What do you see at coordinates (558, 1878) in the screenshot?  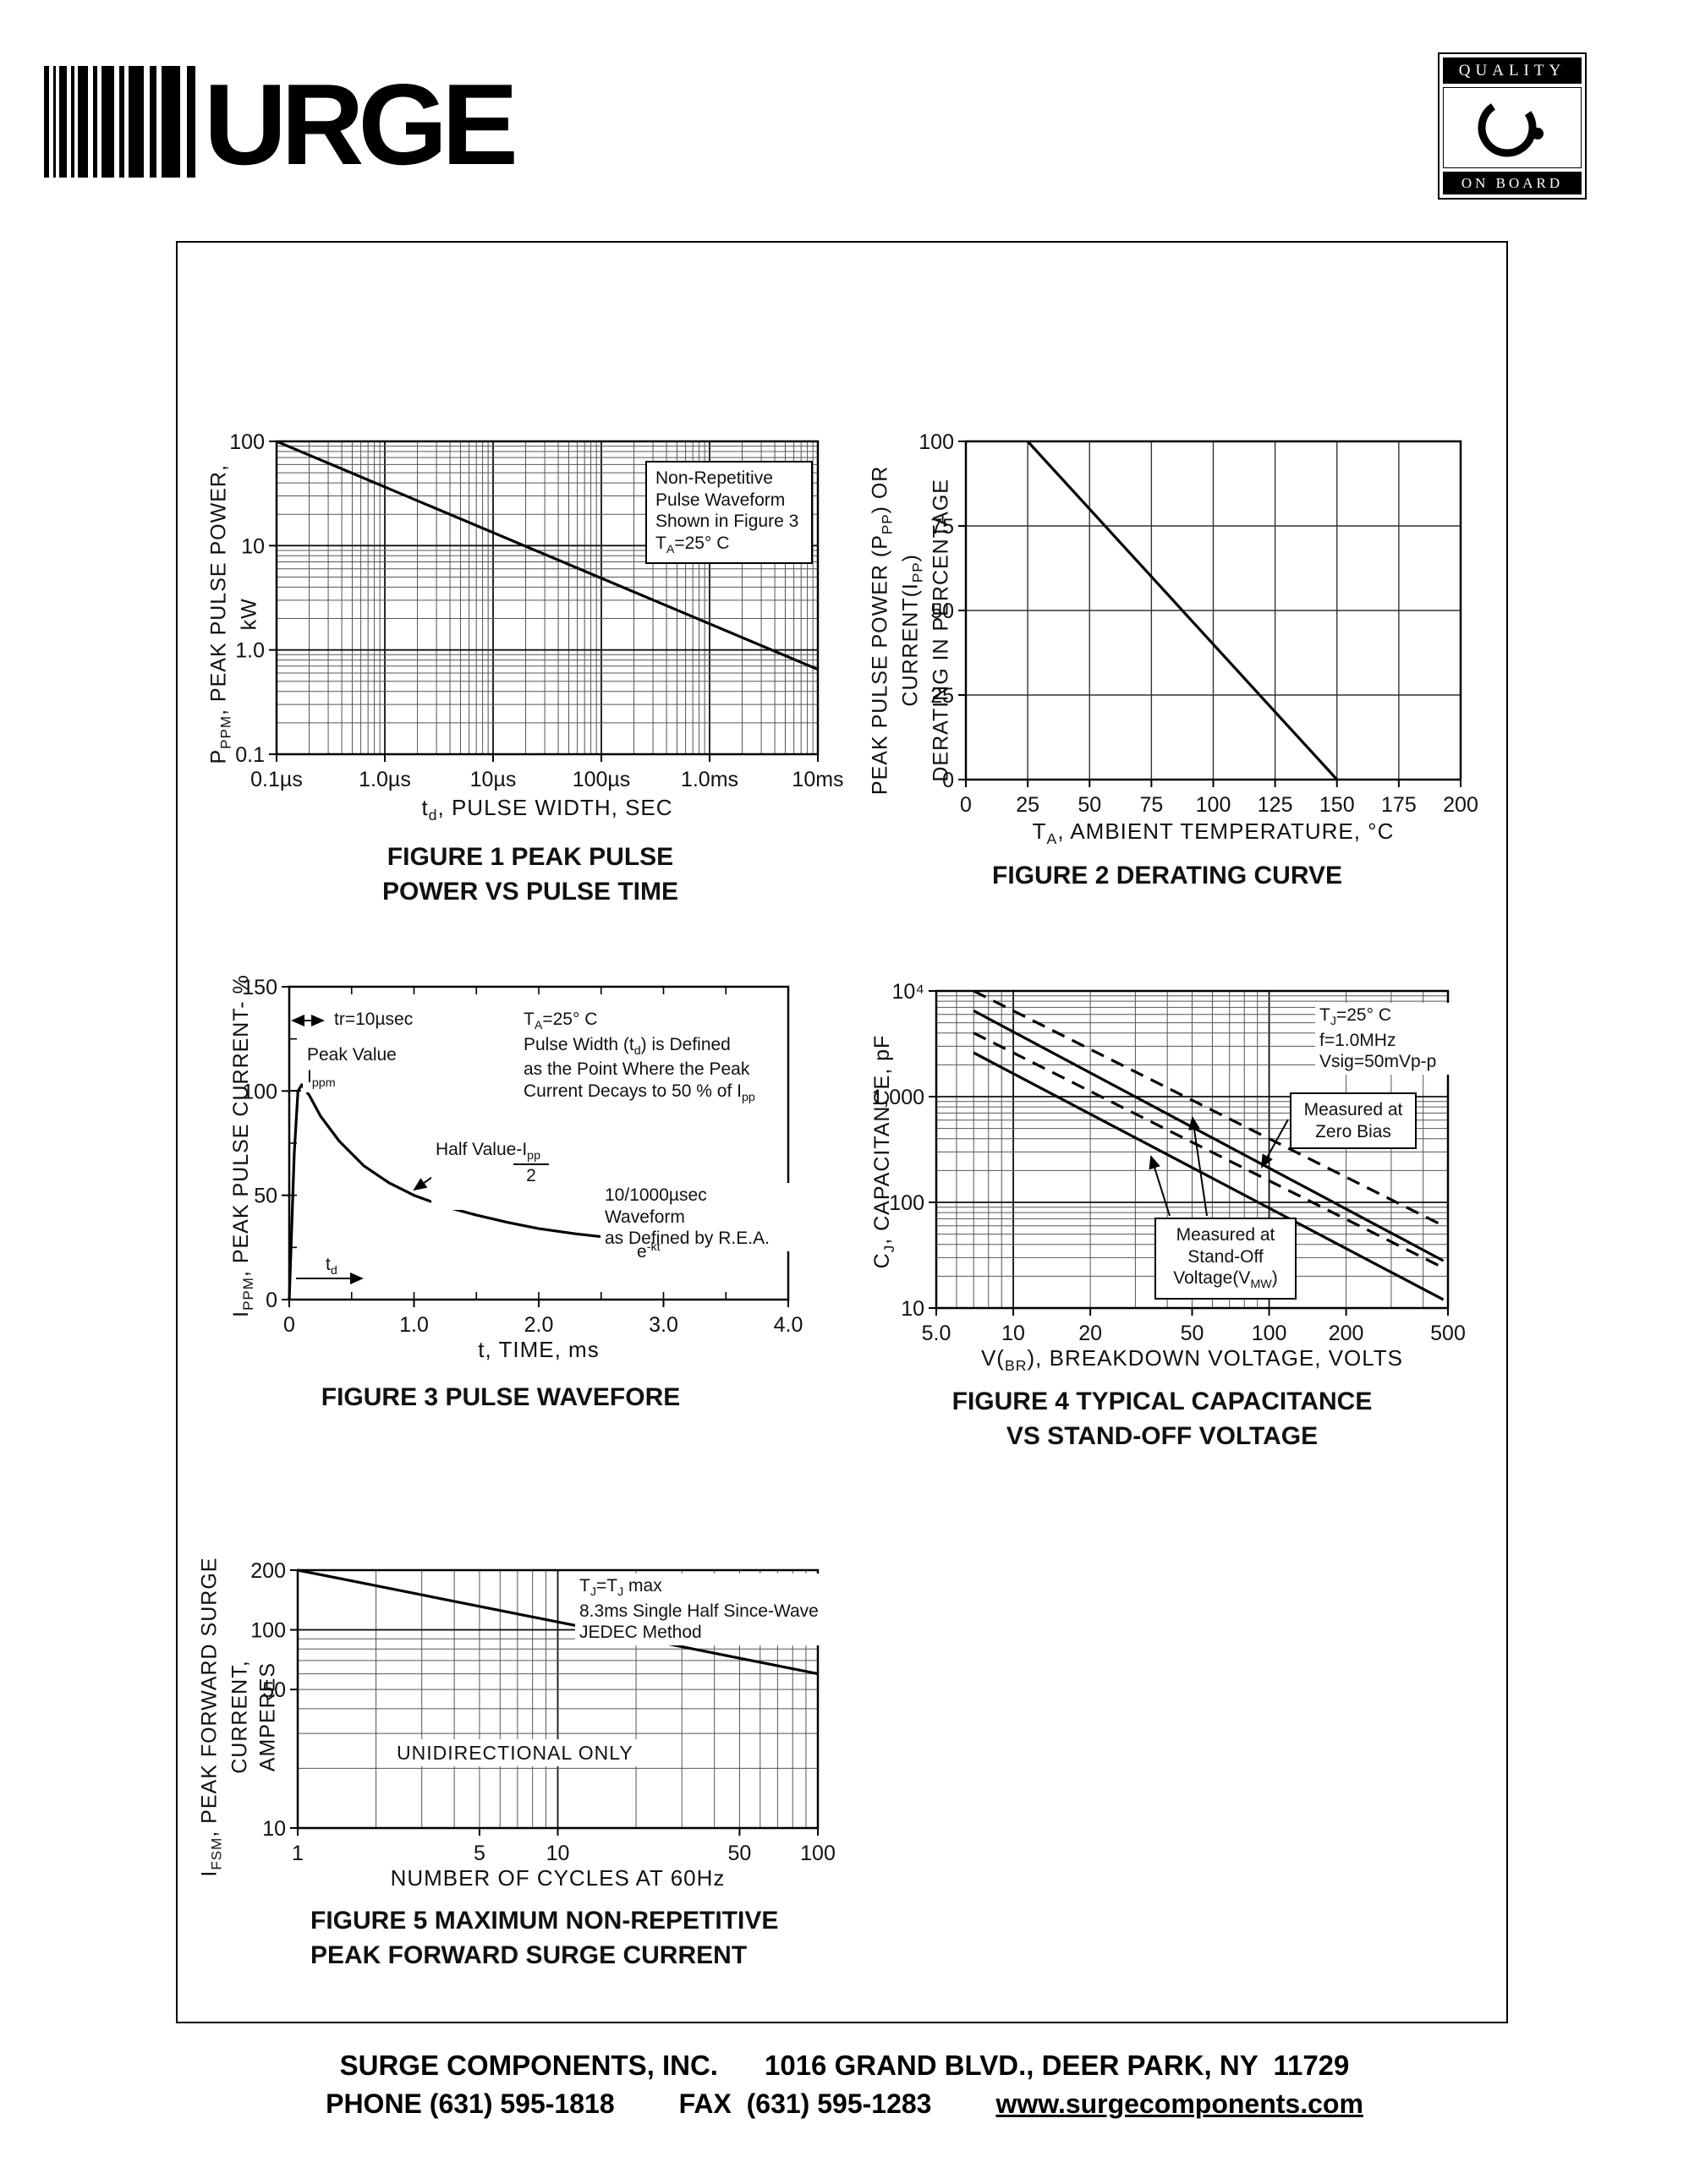 I see `figure-5-x-axis-label: NUMBER OF CYCLES AT 60Hz` at bounding box center [558, 1878].